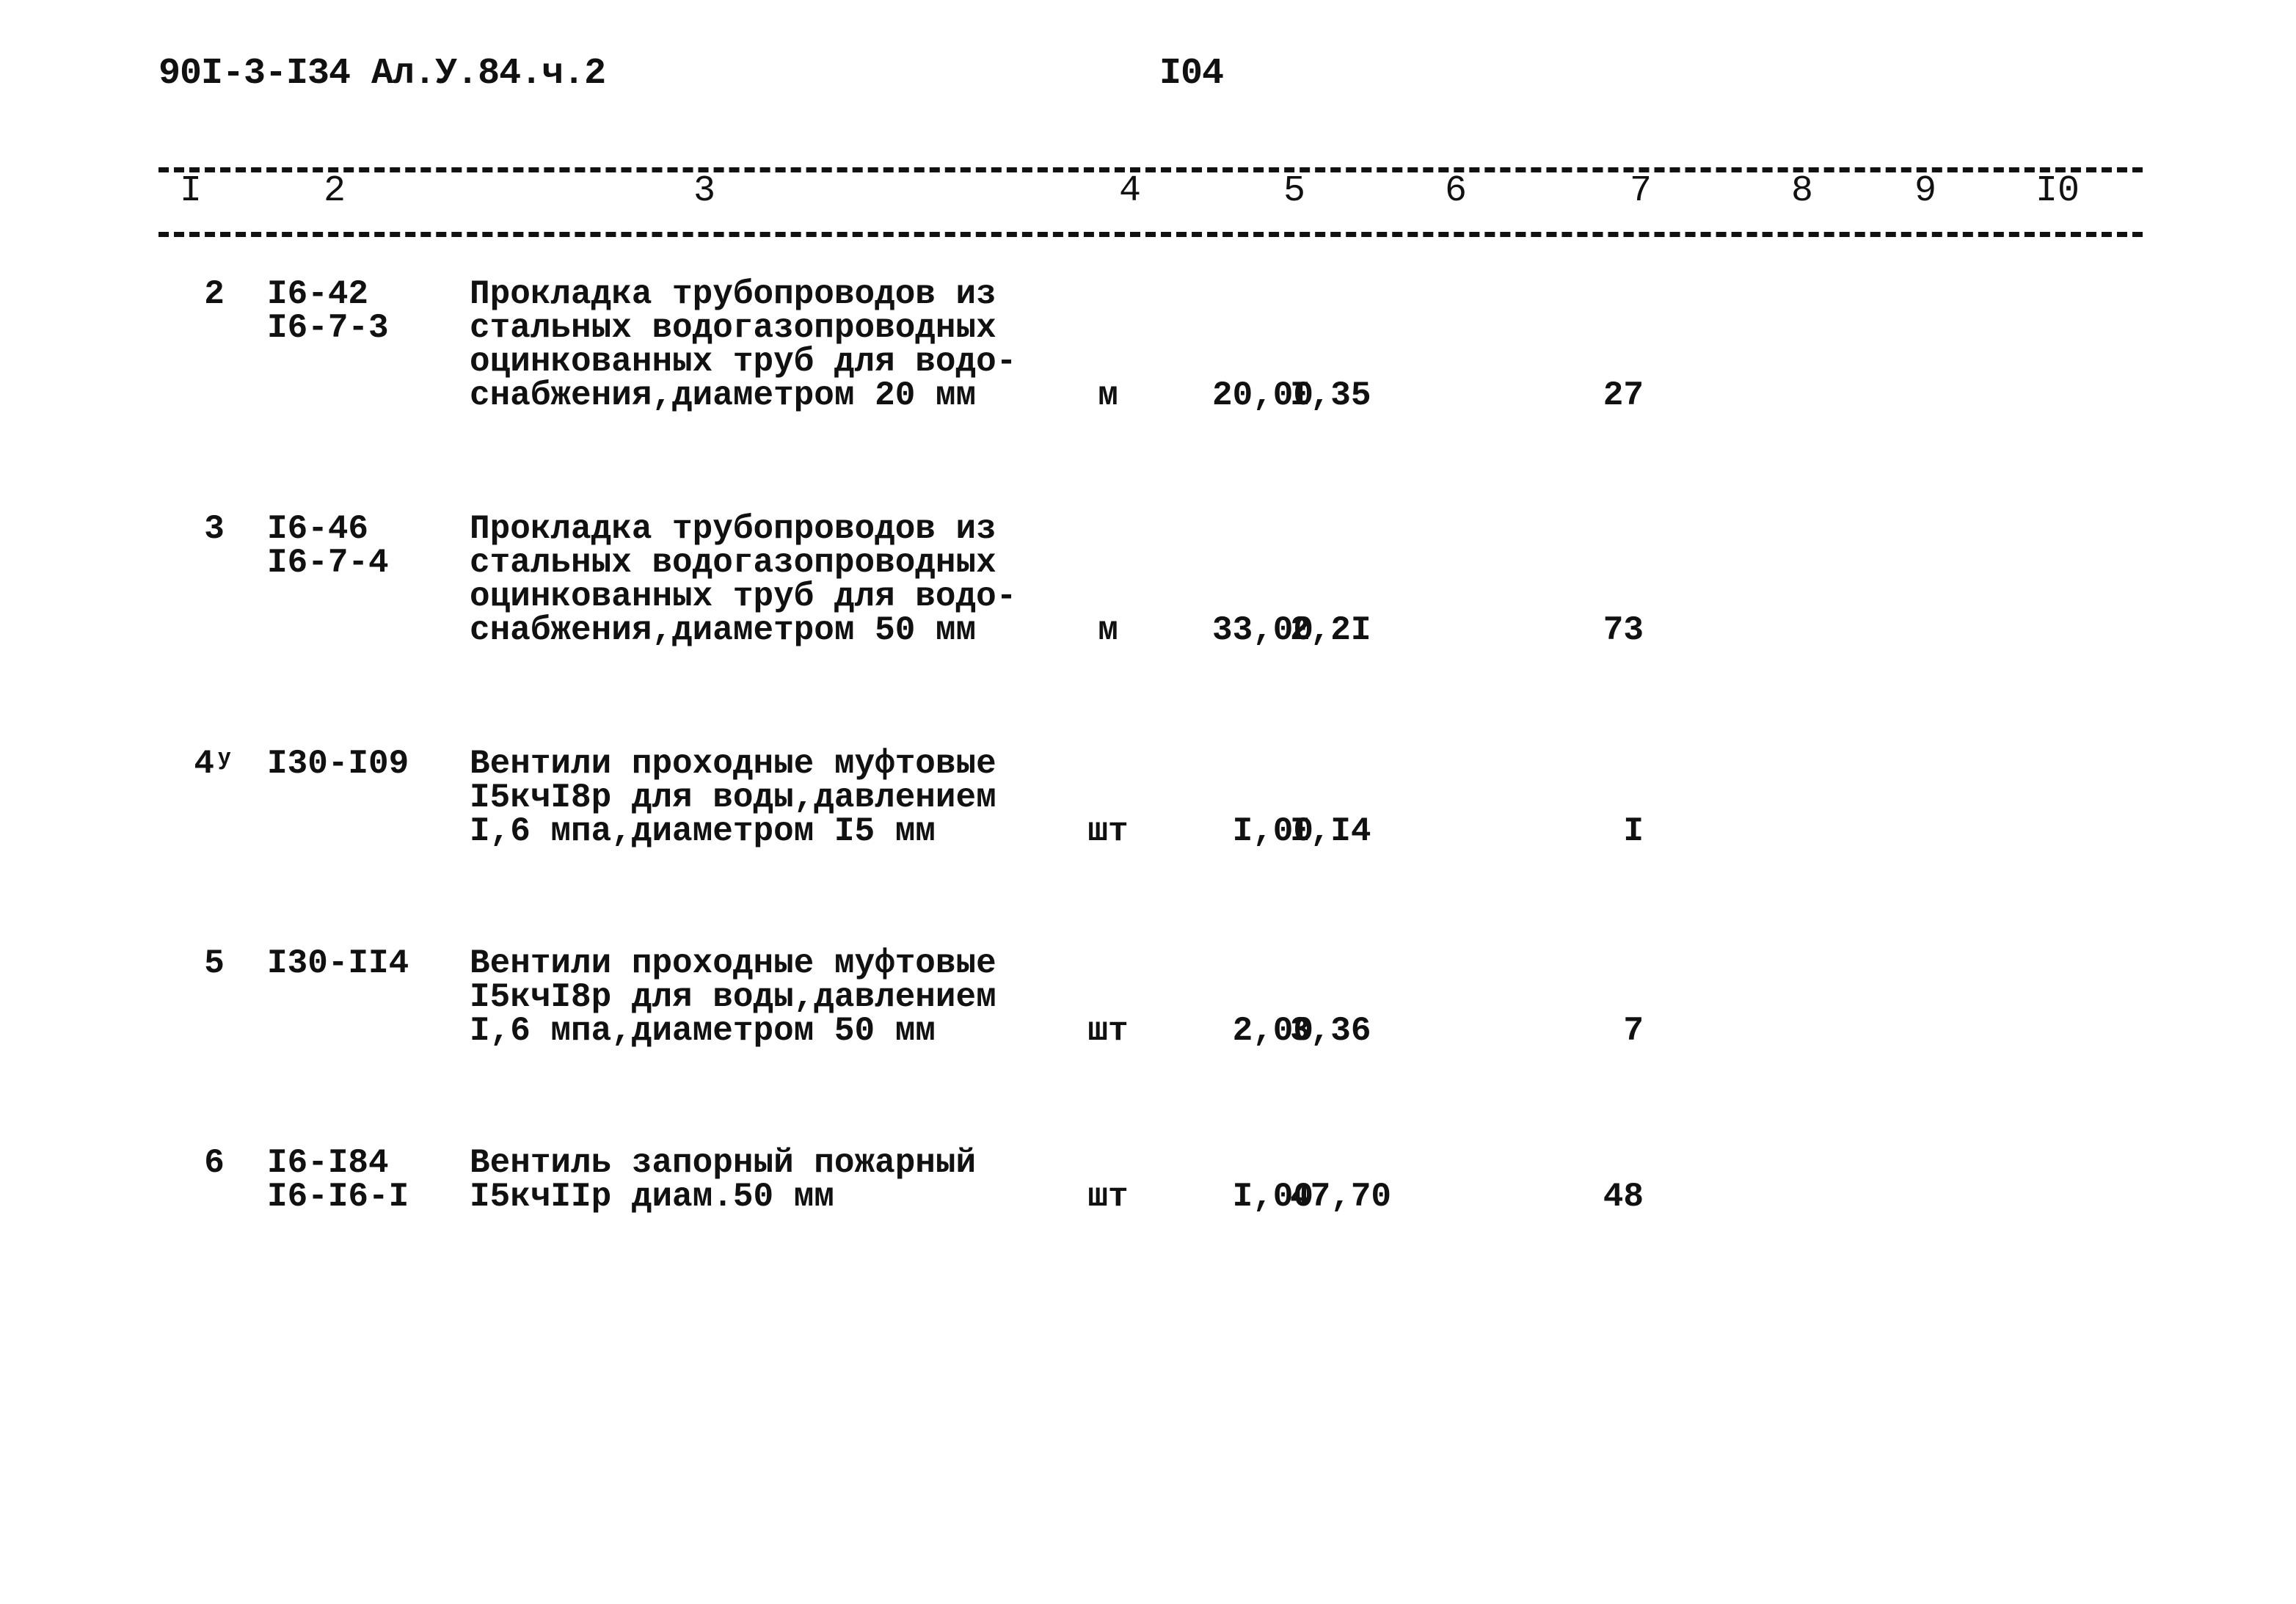 The image size is (2296, 1604). What do you see at coordinates (1925, 191) in the screenshot?
I see `column-number: 9` at bounding box center [1925, 191].